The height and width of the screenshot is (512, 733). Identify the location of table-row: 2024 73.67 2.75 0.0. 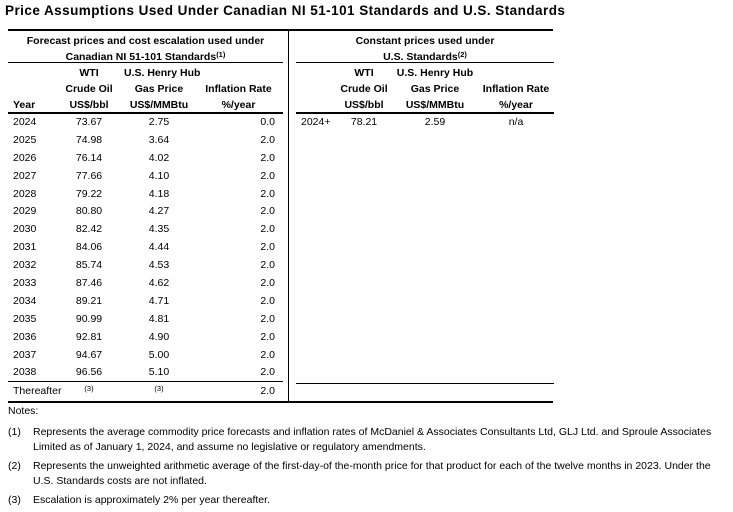
(145, 122).